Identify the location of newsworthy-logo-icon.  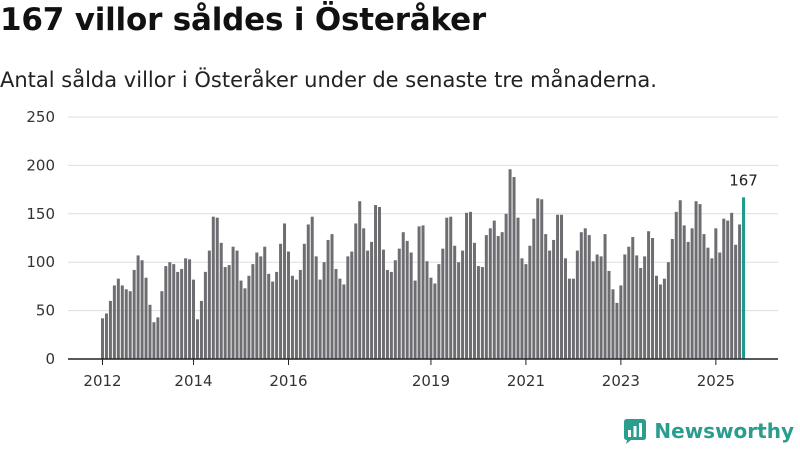
(635, 431).